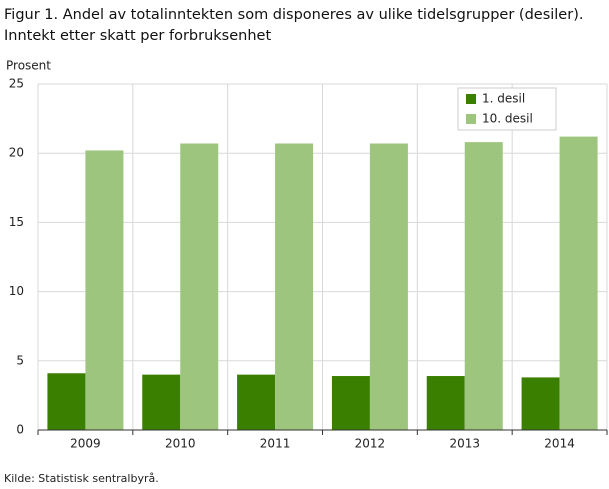 This screenshot has width=609, height=489. Describe the element at coordinates (16, 153) in the screenshot. I see `y-tick-label: 20` at that location.